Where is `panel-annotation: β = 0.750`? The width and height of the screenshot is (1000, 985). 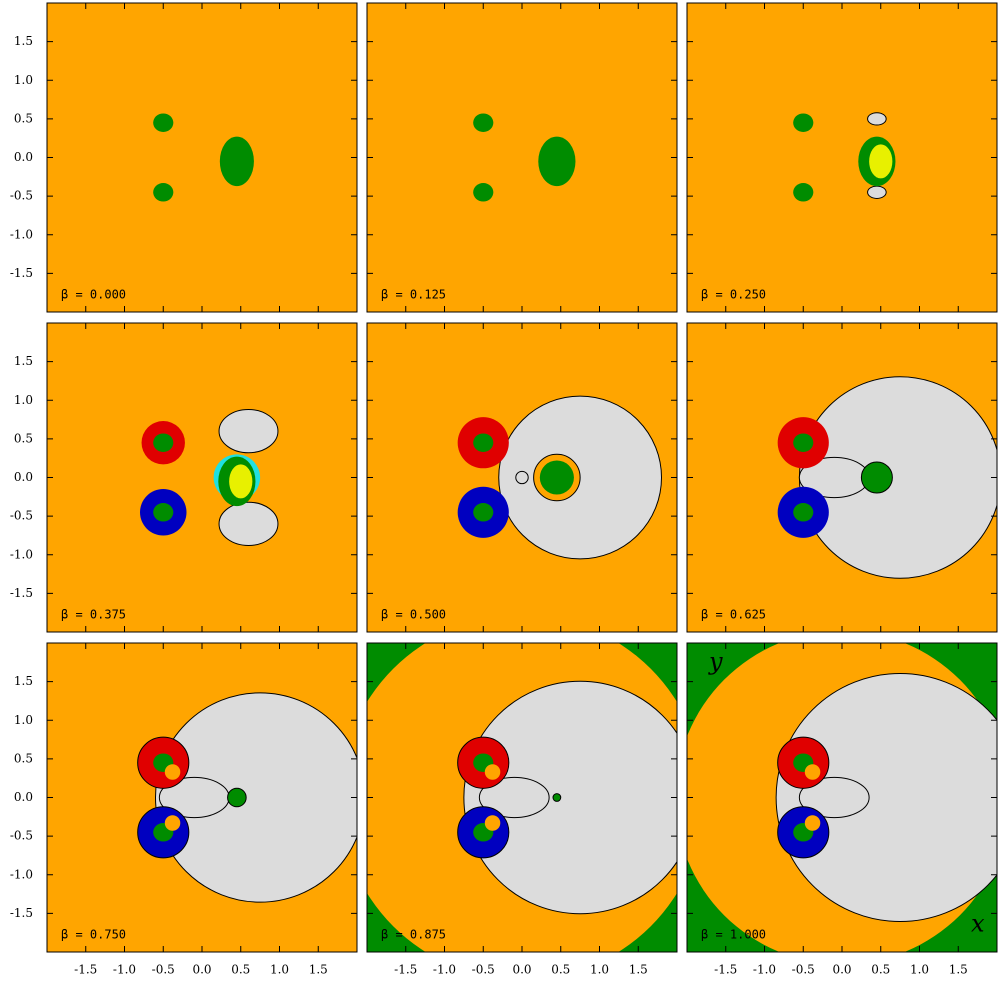 panel-annotation: β = 0.750 is located at coordinates (93, 935).